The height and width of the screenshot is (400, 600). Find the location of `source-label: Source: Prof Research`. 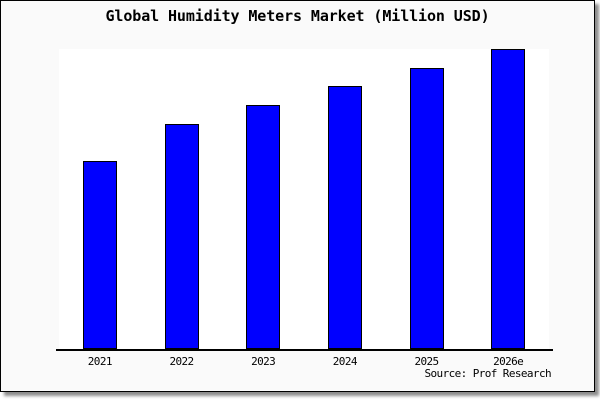

source-label: Source: Prof Research is located at coordinates (488, 373).